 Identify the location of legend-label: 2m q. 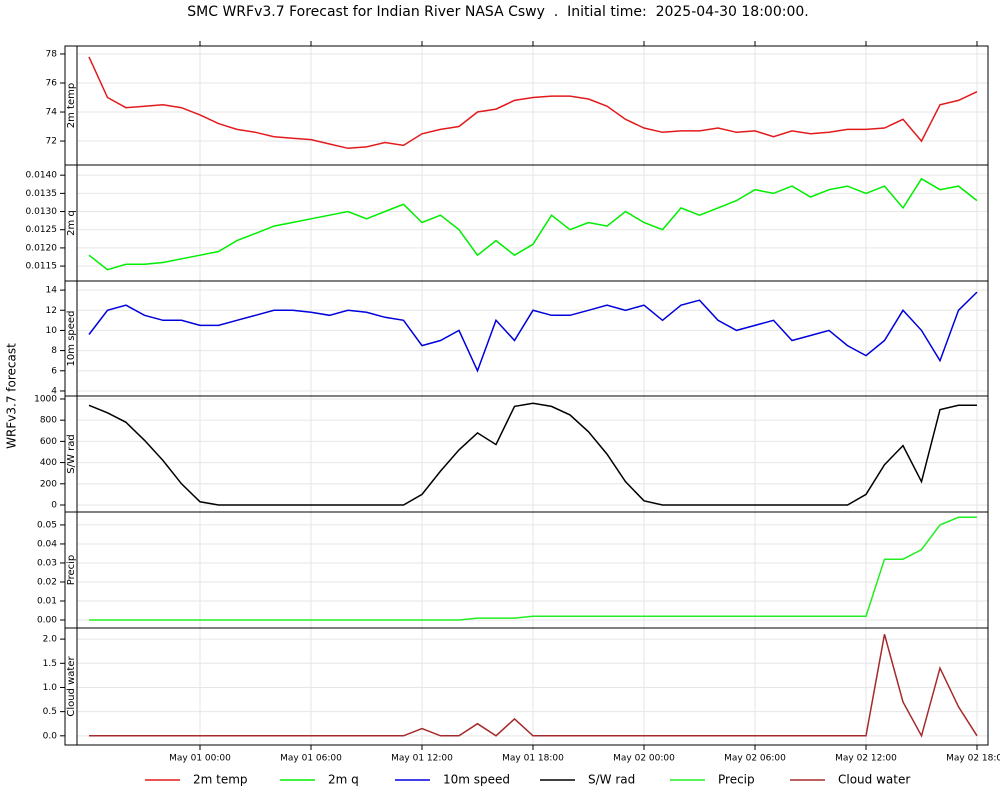
(343, 780).